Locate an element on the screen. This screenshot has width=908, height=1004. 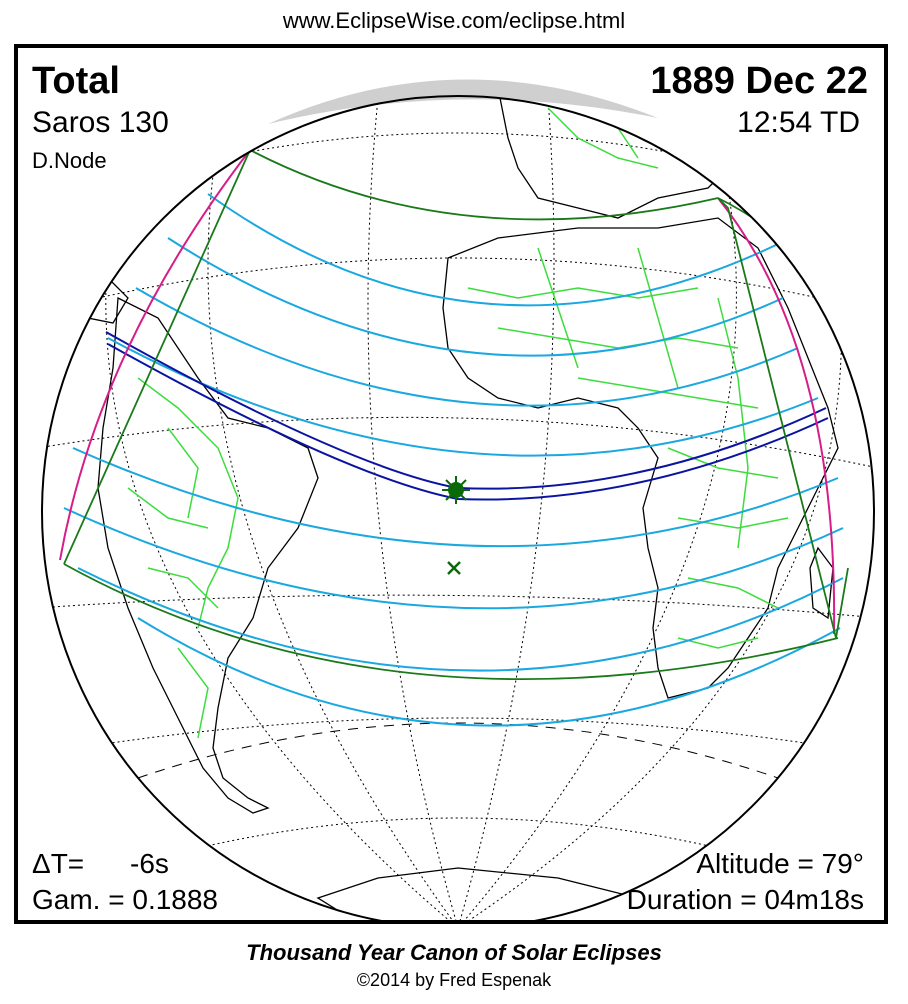
greatest-eclipse-star is located at coordinates (456, 490).